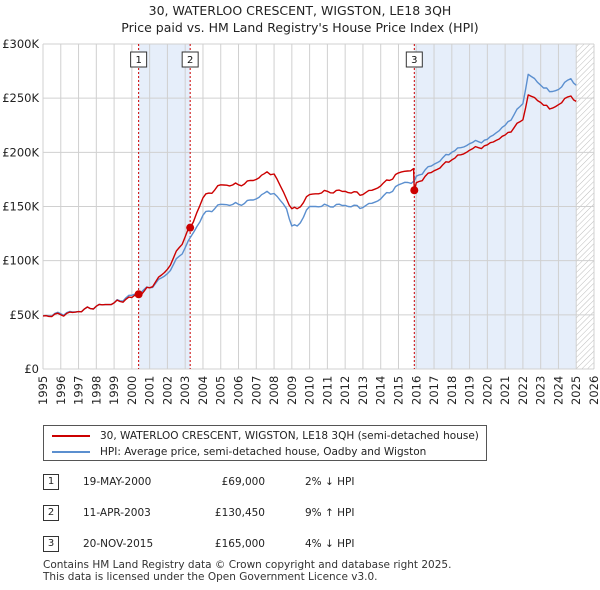 The width and height of the screenshot is (600, 590). What do you see at coordinates (523, 390) in the screenshot?
I see `x-tick-label: 2022` at bounding box center [523, 390].